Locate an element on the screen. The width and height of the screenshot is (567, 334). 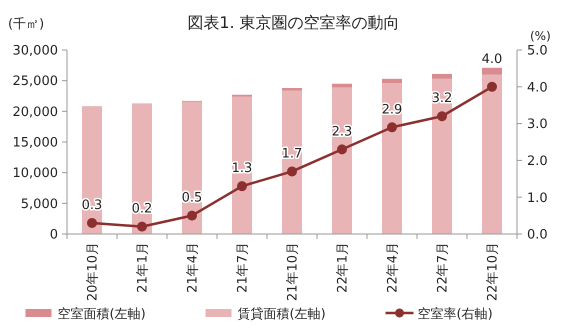
y2-tick-label: 3.0 is located at coordinates (537, 124).